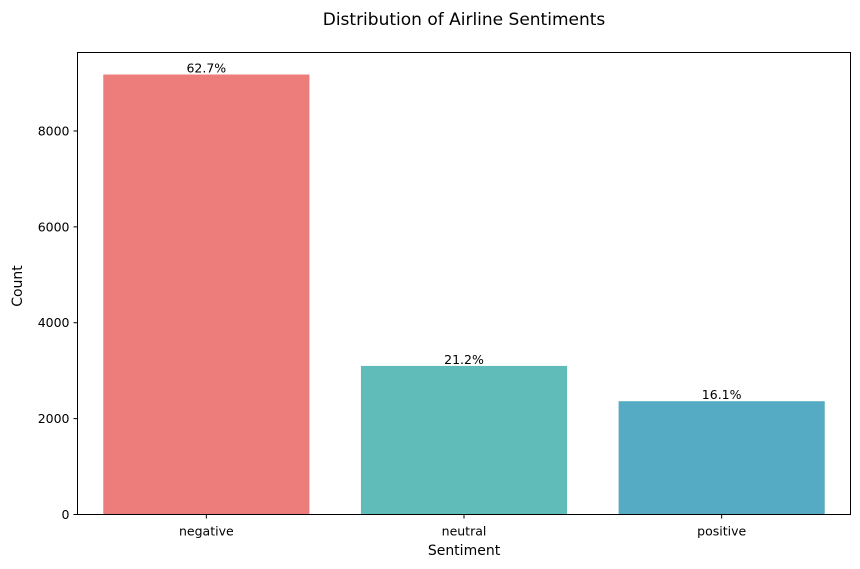 The width and height of the screenshot is (860, 569). What do you see at coordinates (206, 531) in the screenshot?
I see `x-tick-label-negative: negative` at bounding box center [206, 531].